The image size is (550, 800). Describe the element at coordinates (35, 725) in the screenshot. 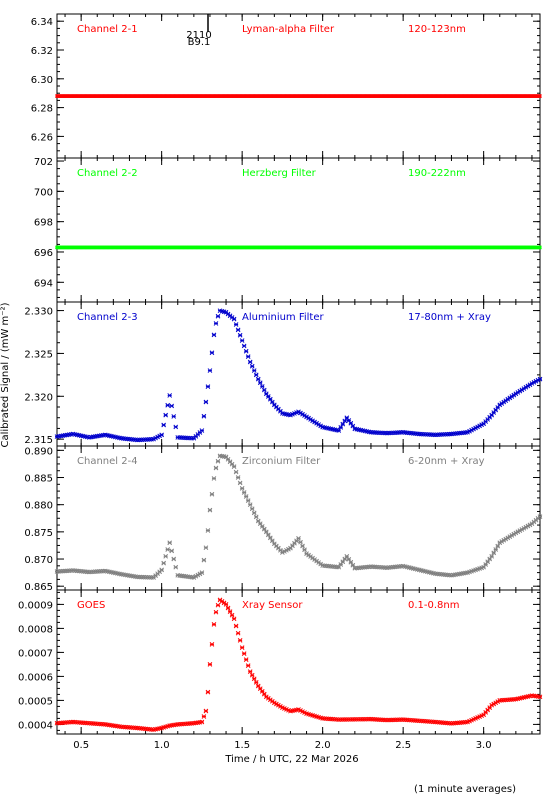

I see `y-tick-label: 0.0004` at that location.